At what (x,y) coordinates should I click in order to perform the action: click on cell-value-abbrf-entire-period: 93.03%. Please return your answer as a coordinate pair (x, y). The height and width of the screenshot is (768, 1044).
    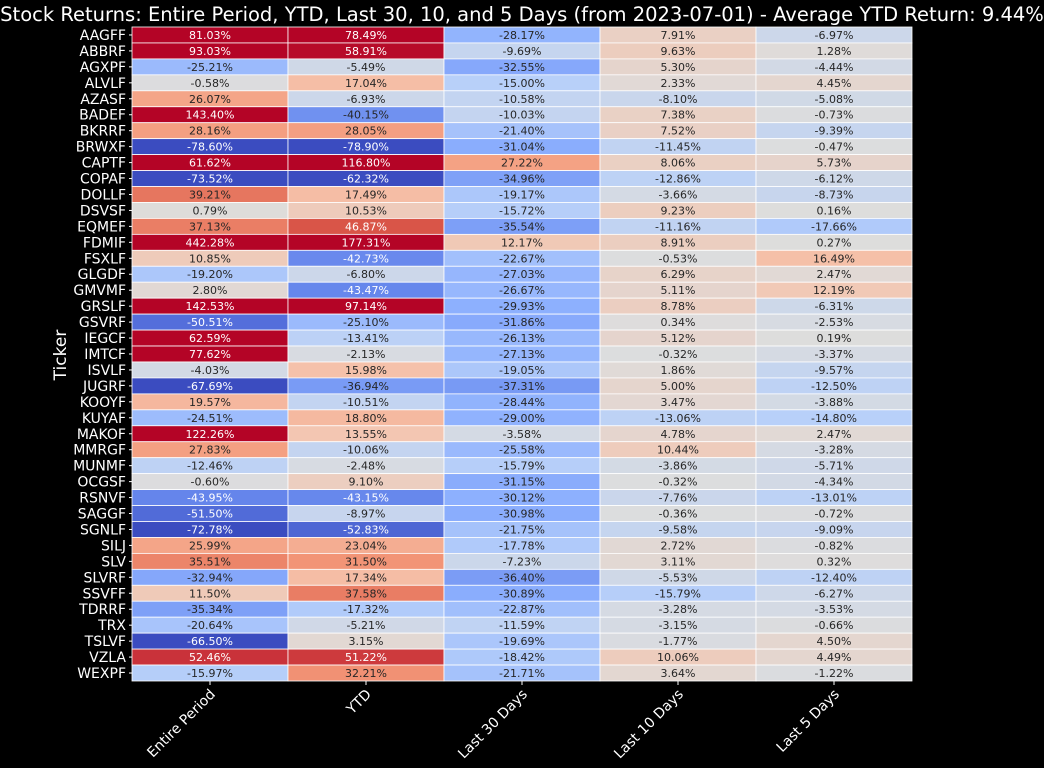
    Looking at the image, I should click on (210, 51).